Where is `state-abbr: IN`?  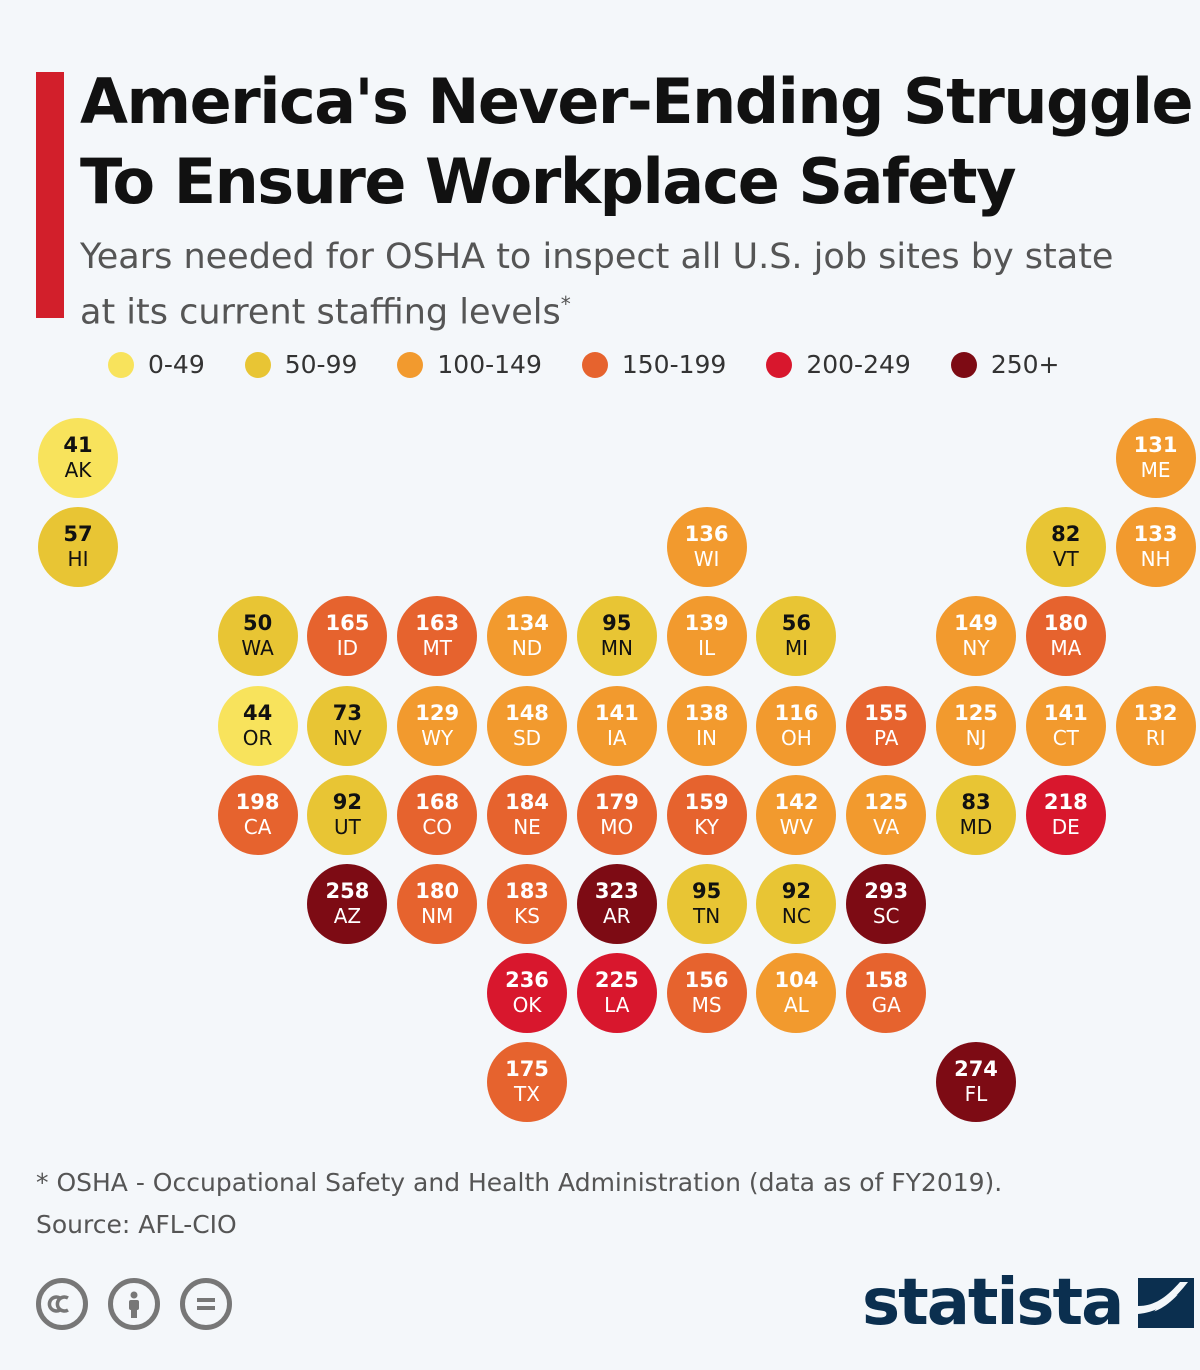 state-abbr: IN is located at coordinates (707, 737).